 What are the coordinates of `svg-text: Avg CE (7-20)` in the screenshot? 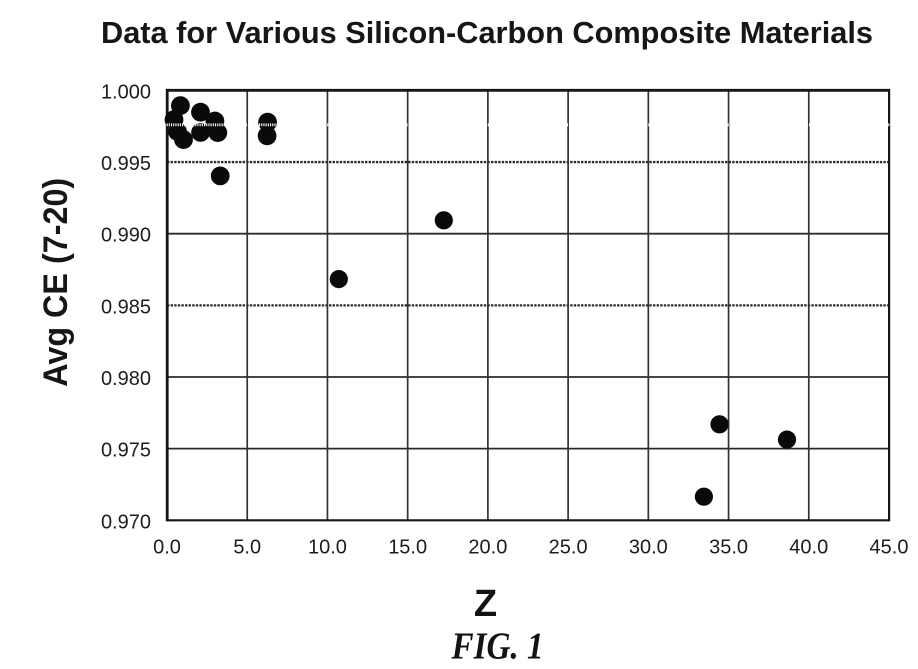 It's located at (56, 282).